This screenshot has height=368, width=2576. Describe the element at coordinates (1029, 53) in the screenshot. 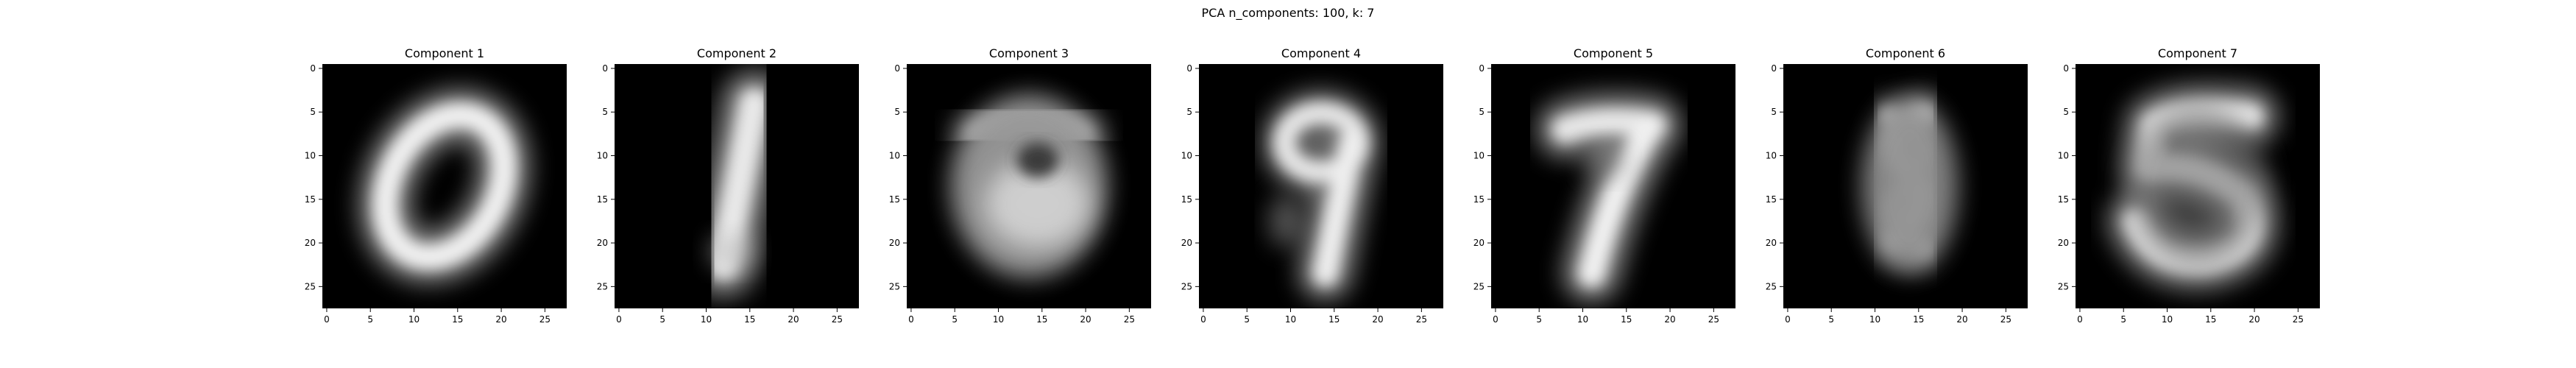

I see `panel-title: Component 3` at that location.